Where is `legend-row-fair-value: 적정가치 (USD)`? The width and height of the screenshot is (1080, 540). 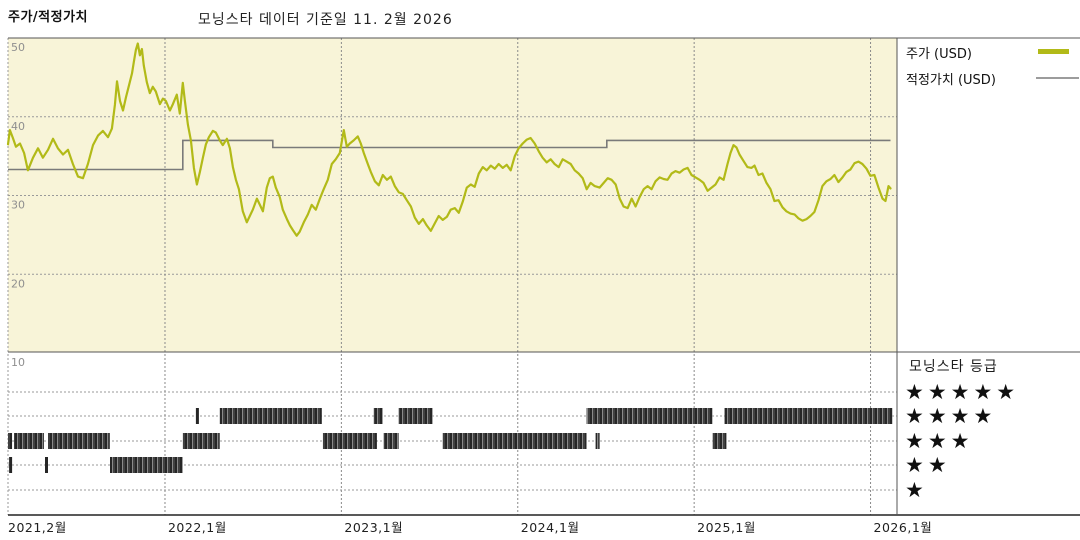 legend-row-fair-value: 적정가치 (USD) is located at coordinates (988, 77).